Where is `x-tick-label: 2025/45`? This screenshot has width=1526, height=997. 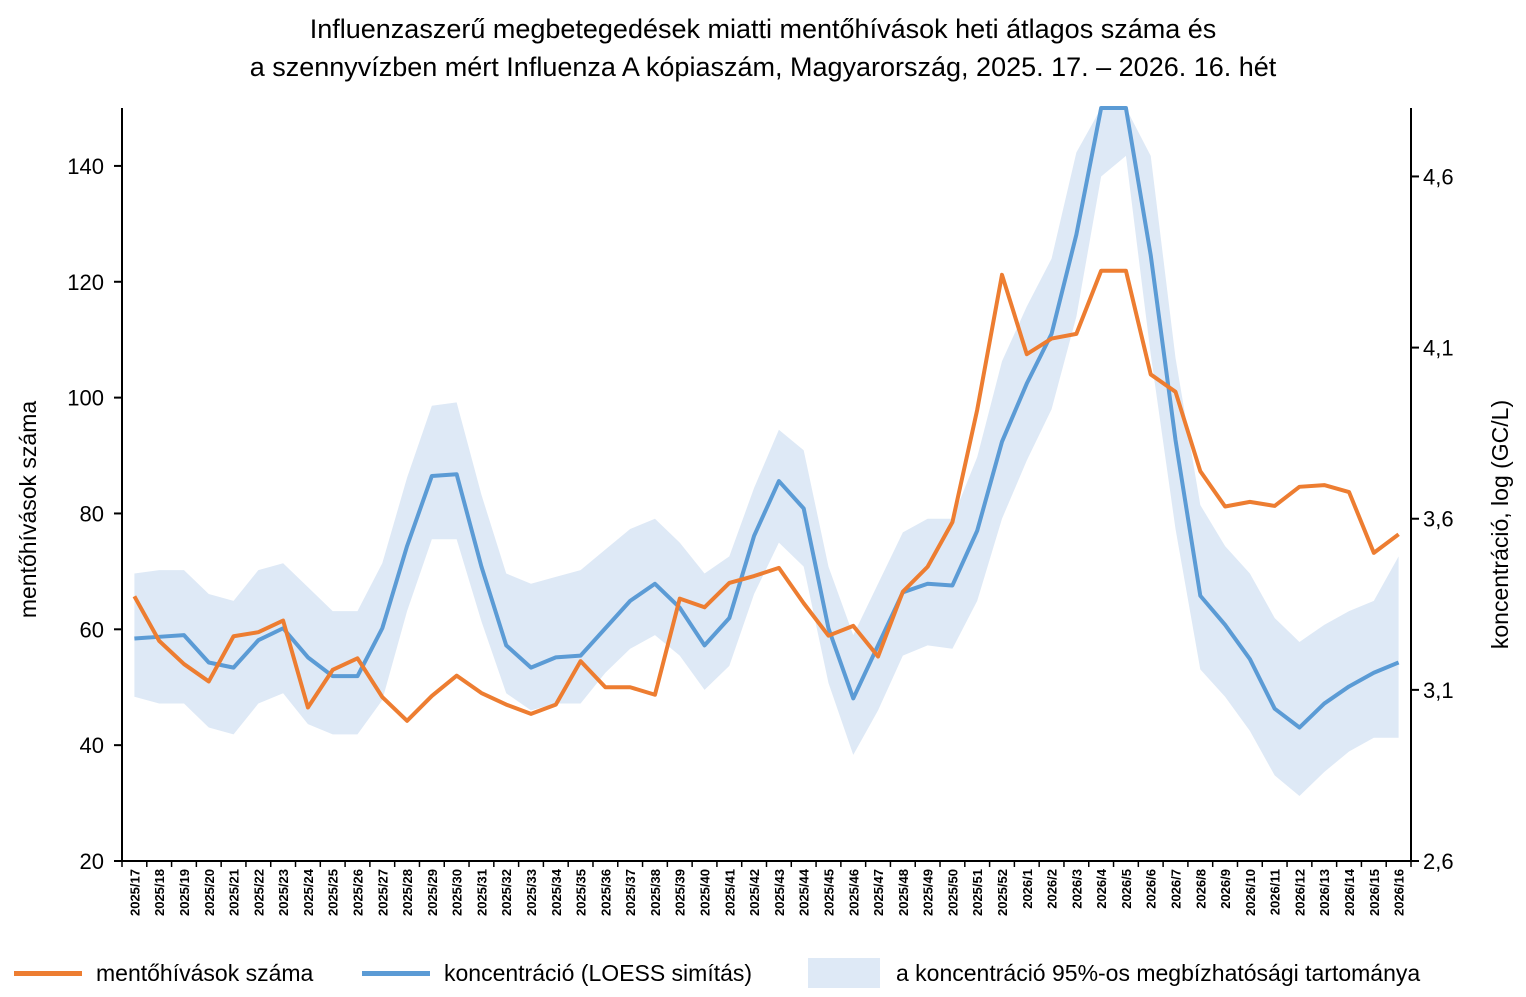
x-tick-label: 2025/45 is located at coordinates (828, 892).